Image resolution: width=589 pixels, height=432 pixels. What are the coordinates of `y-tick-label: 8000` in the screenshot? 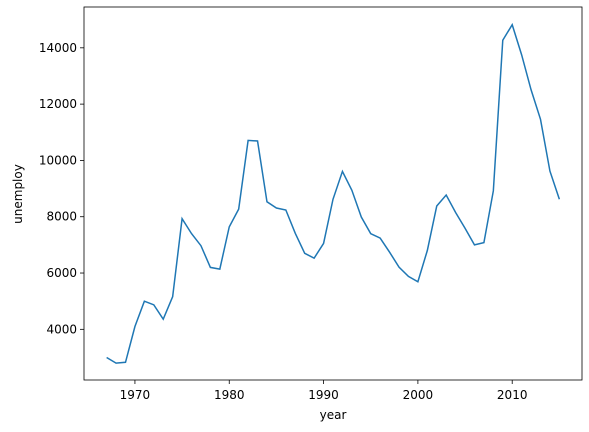 It's located at (61, 217).